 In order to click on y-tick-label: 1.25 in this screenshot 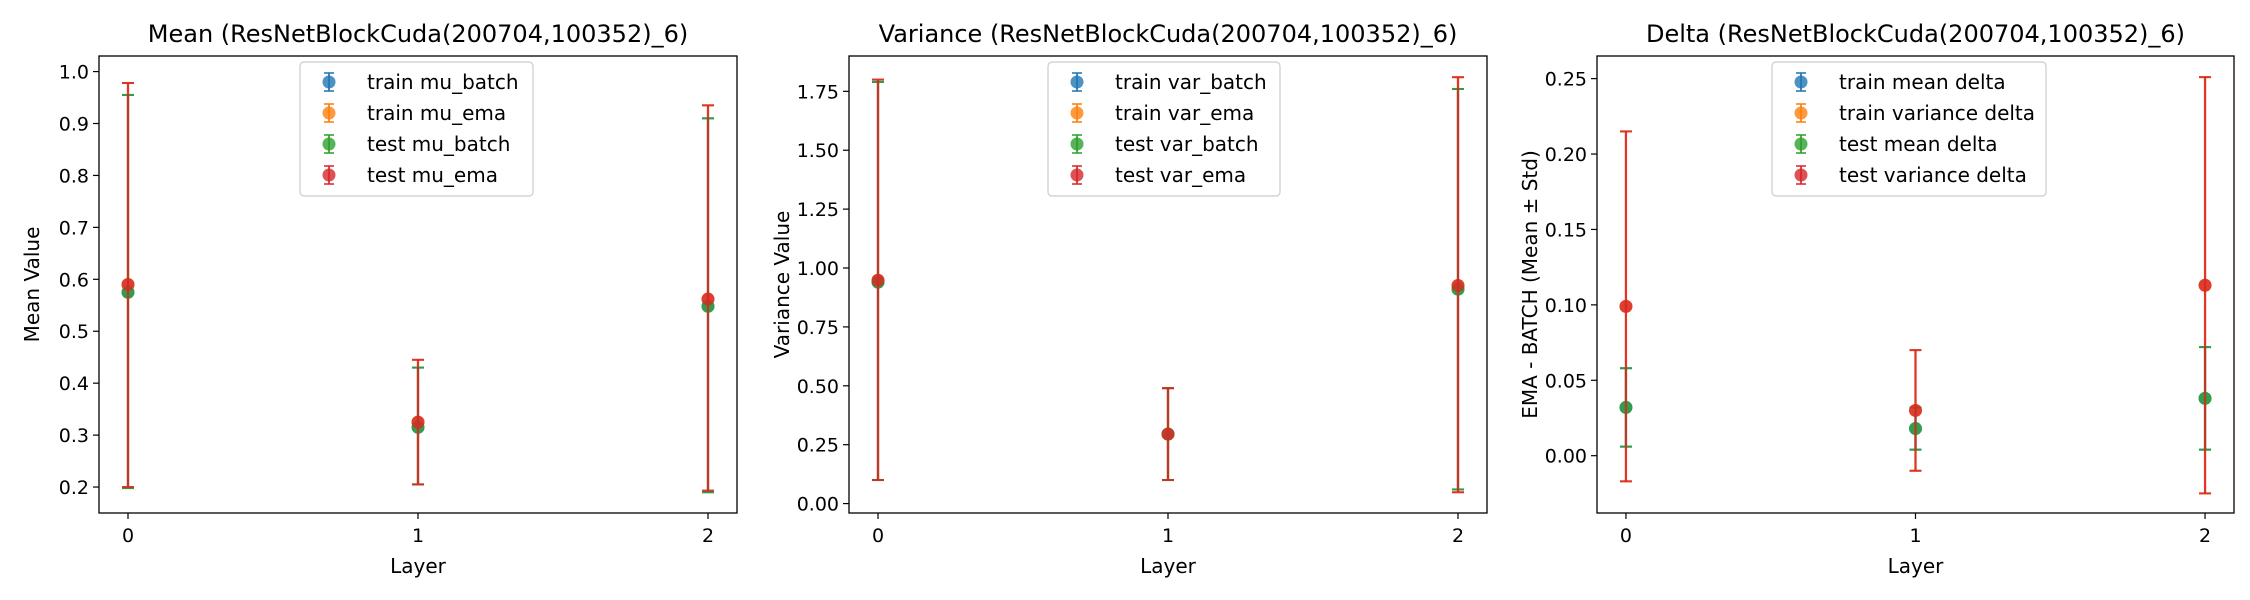, I will do `click(818, 210)`.